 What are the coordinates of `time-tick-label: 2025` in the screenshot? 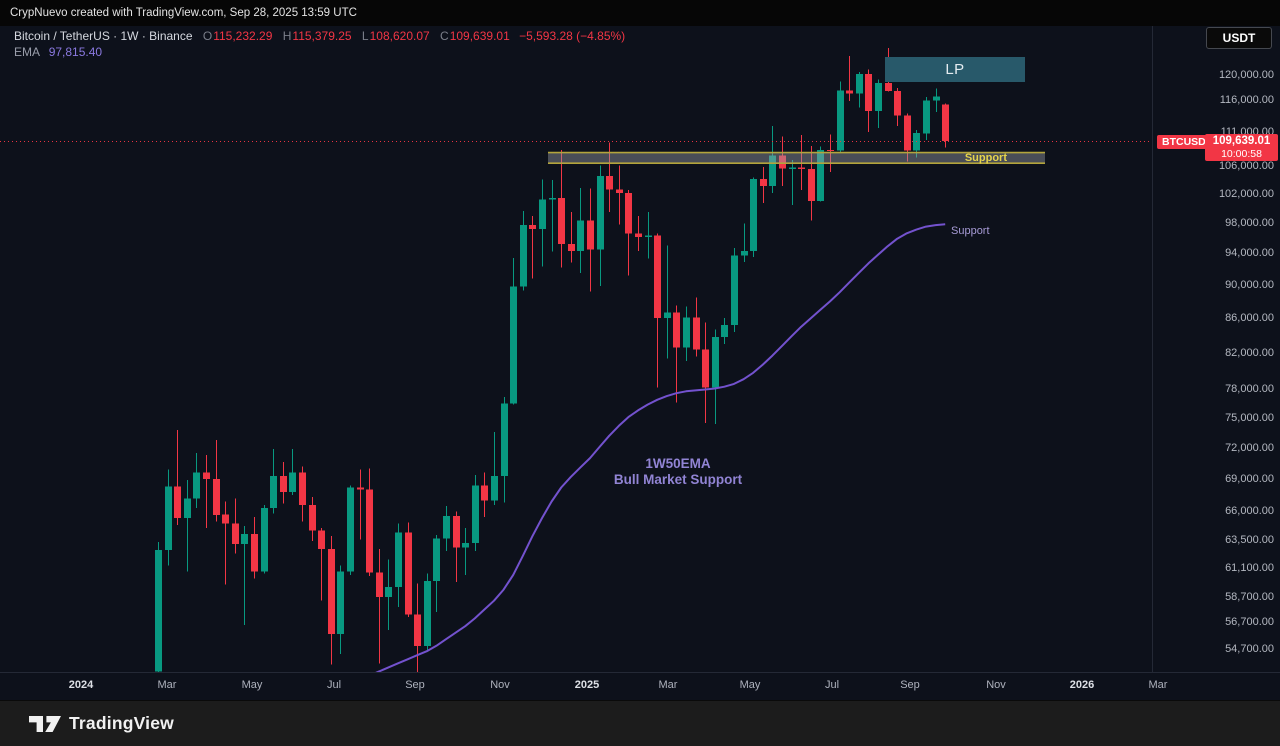 It's located at (587, 685).